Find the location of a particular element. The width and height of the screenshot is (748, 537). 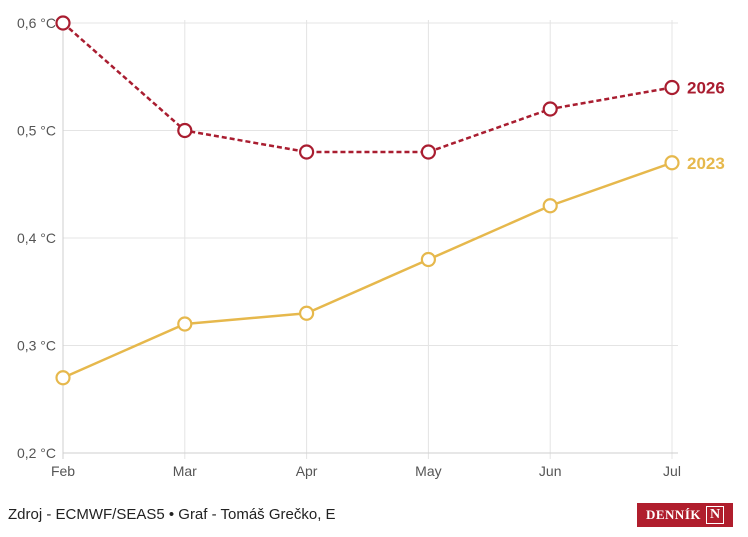

y-tick-label: 0,4 °C is located at coordinates (36, 238).